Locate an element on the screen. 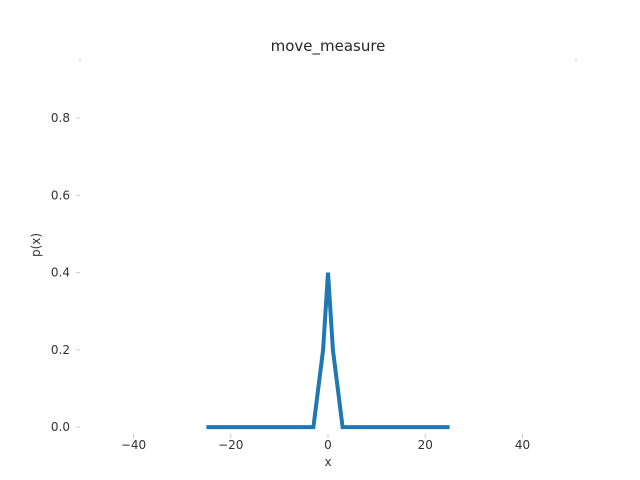 The width and height of the screenshot is (640, 480). x-axis: −40 −20 0 20 40 is located at coordinates (325, 443).